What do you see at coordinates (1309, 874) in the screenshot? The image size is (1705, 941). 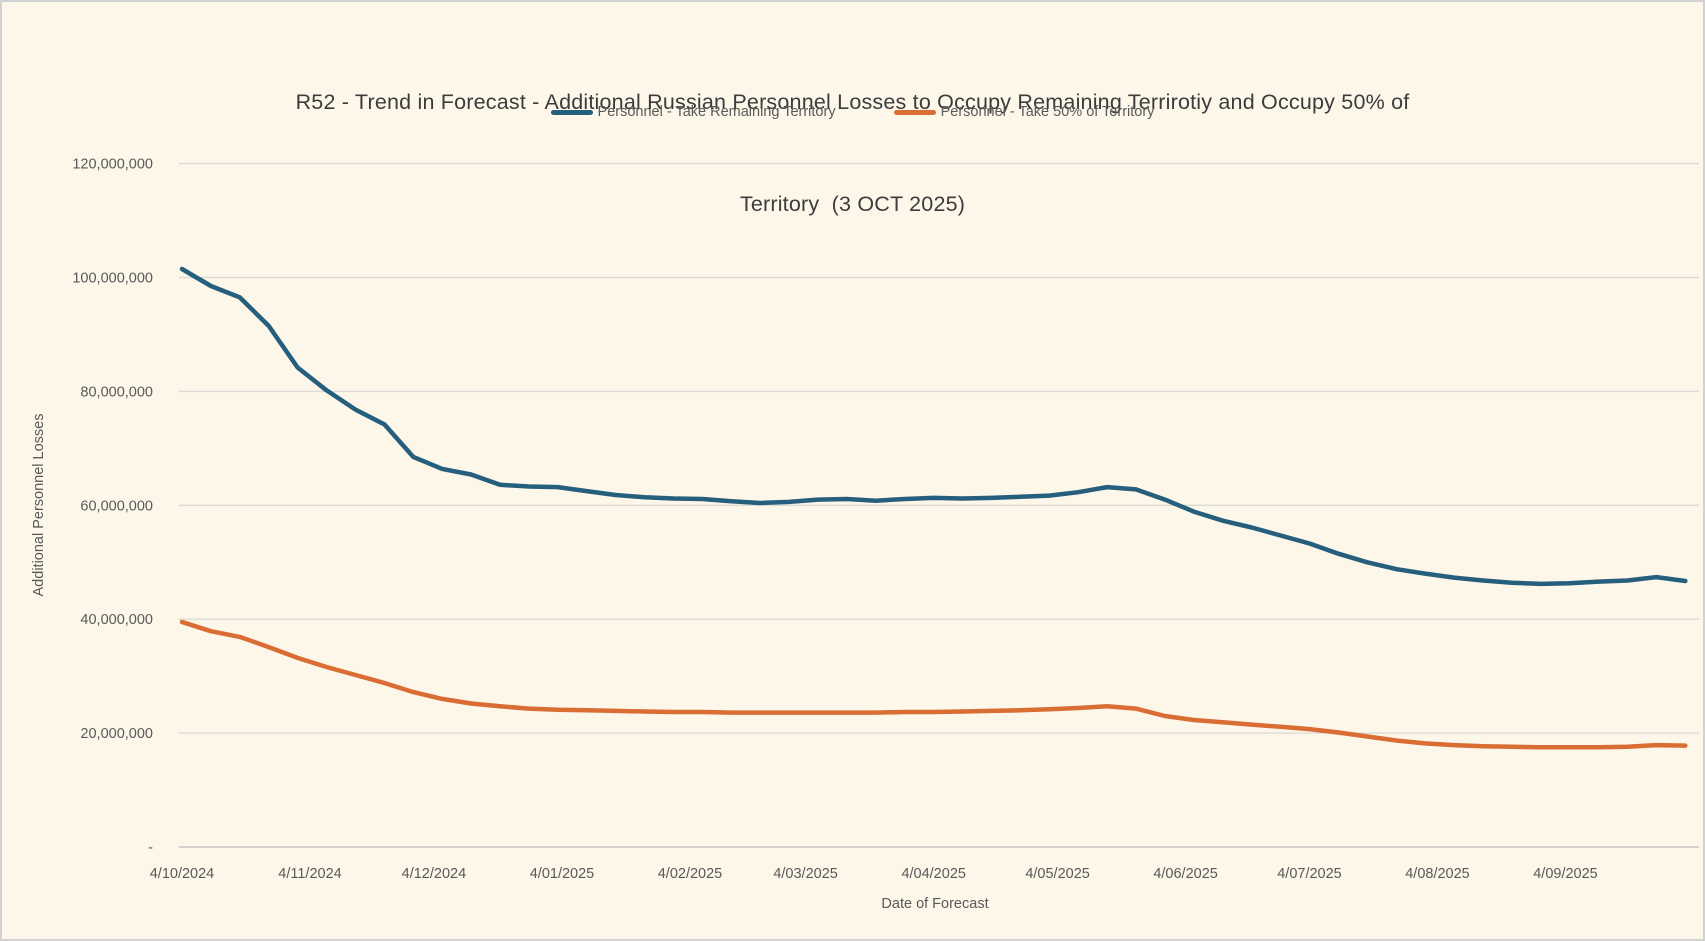 I see `x-tick-label: 4/07/2025` at bounding box center [1309, 874].